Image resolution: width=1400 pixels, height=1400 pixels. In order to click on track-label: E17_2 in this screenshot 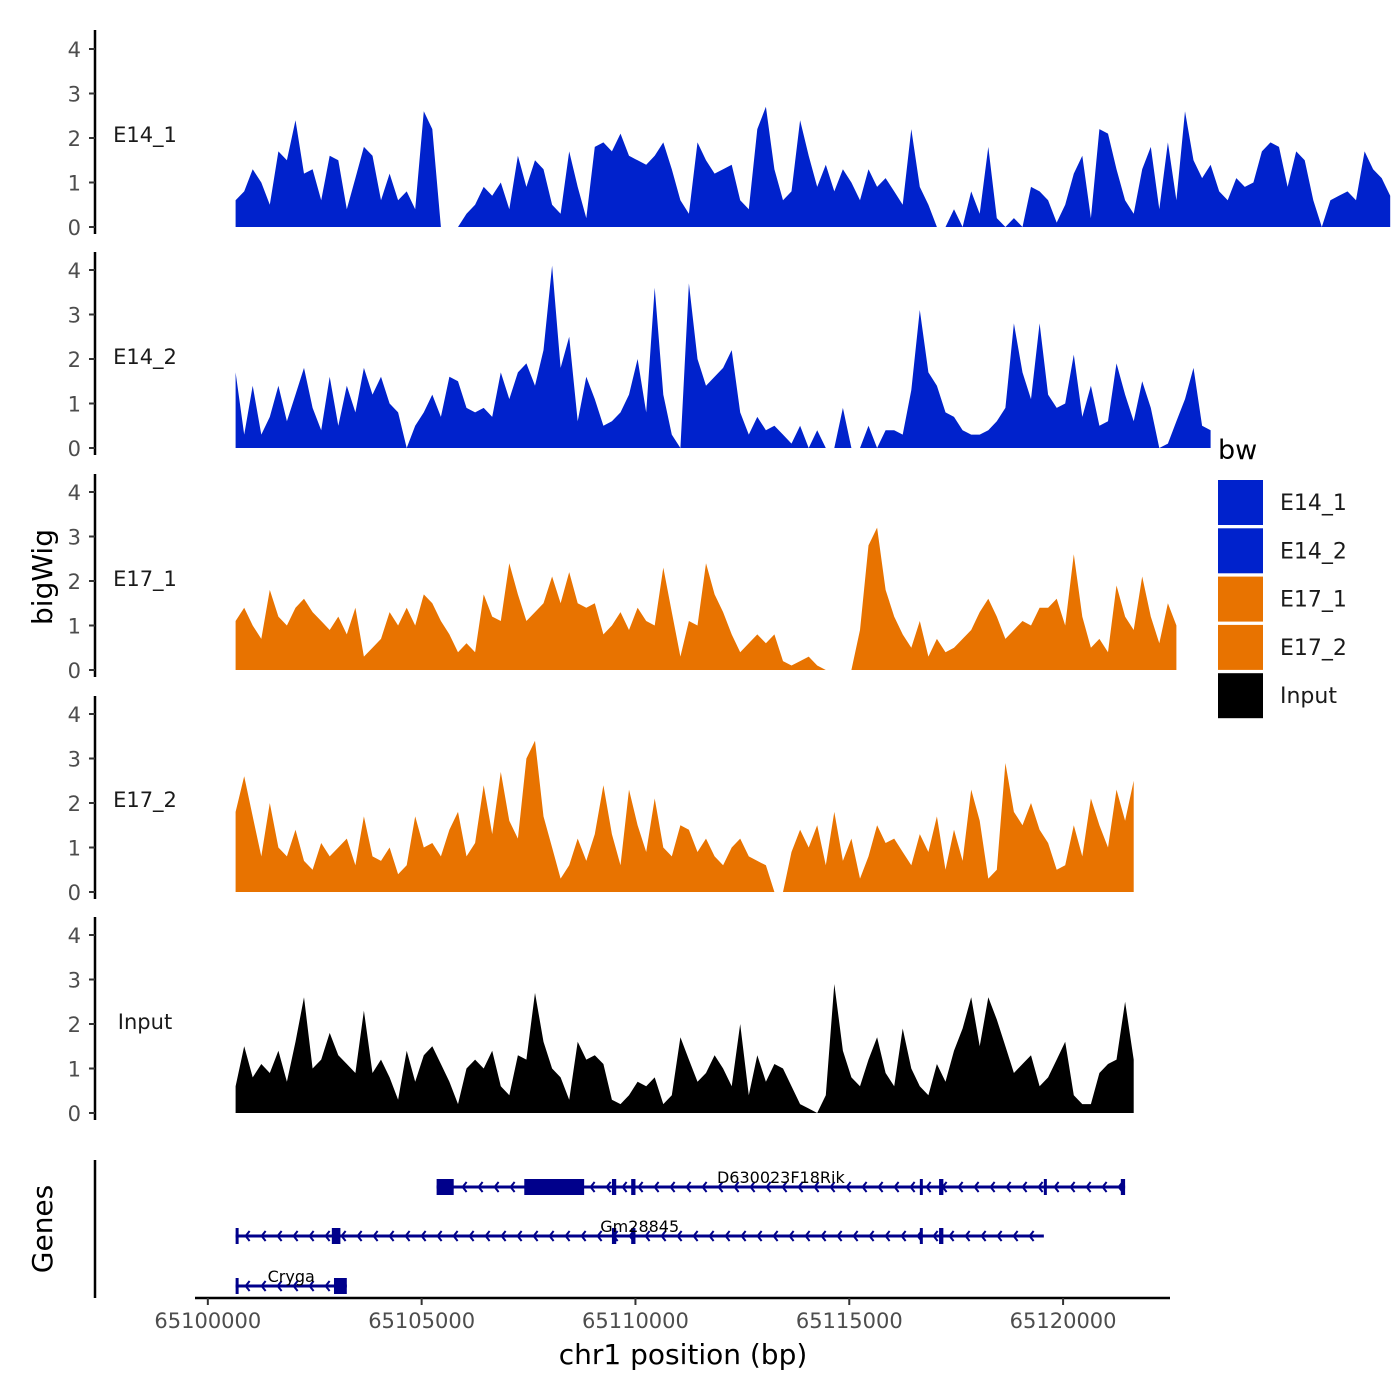, I will do `click(145, 800)`.